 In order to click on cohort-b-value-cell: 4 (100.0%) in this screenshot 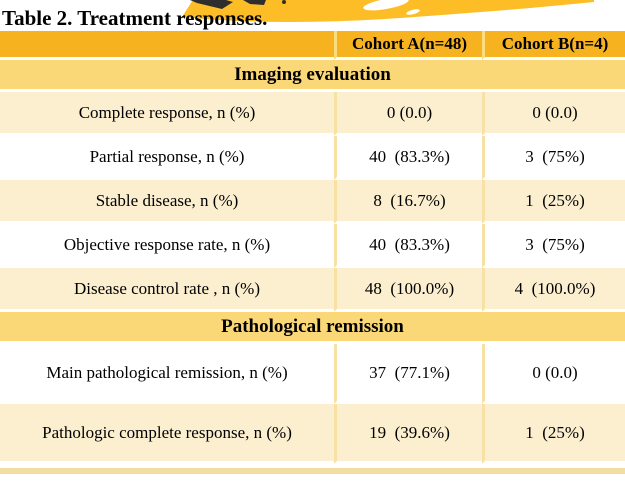, I will do `click(553, 290)`.